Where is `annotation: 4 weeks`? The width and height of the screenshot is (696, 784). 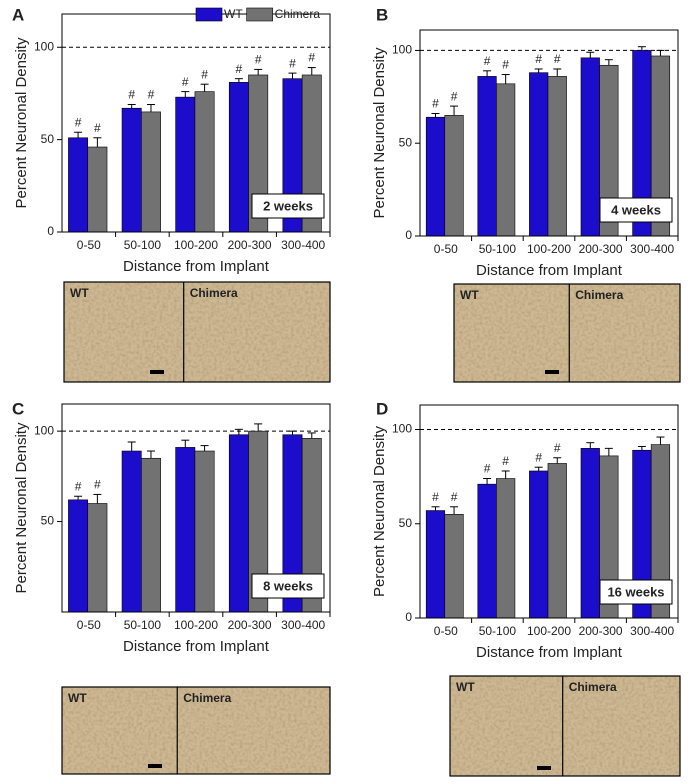
annotation: 4 weeks is located at coordinates (636, 209).